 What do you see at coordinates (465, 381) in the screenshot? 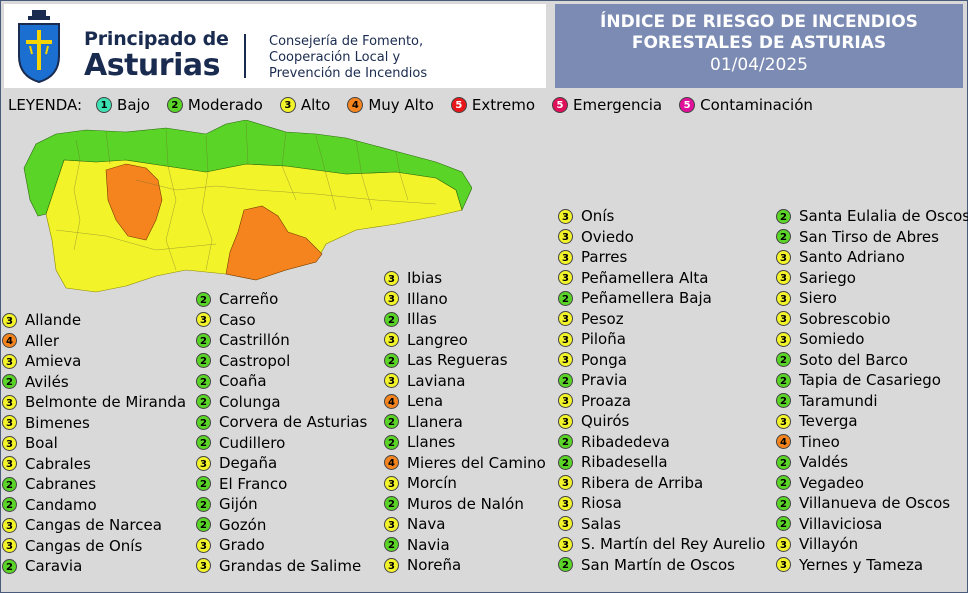
I see `municipality-row: 3 Laviana` at bounding box center [465, 381].